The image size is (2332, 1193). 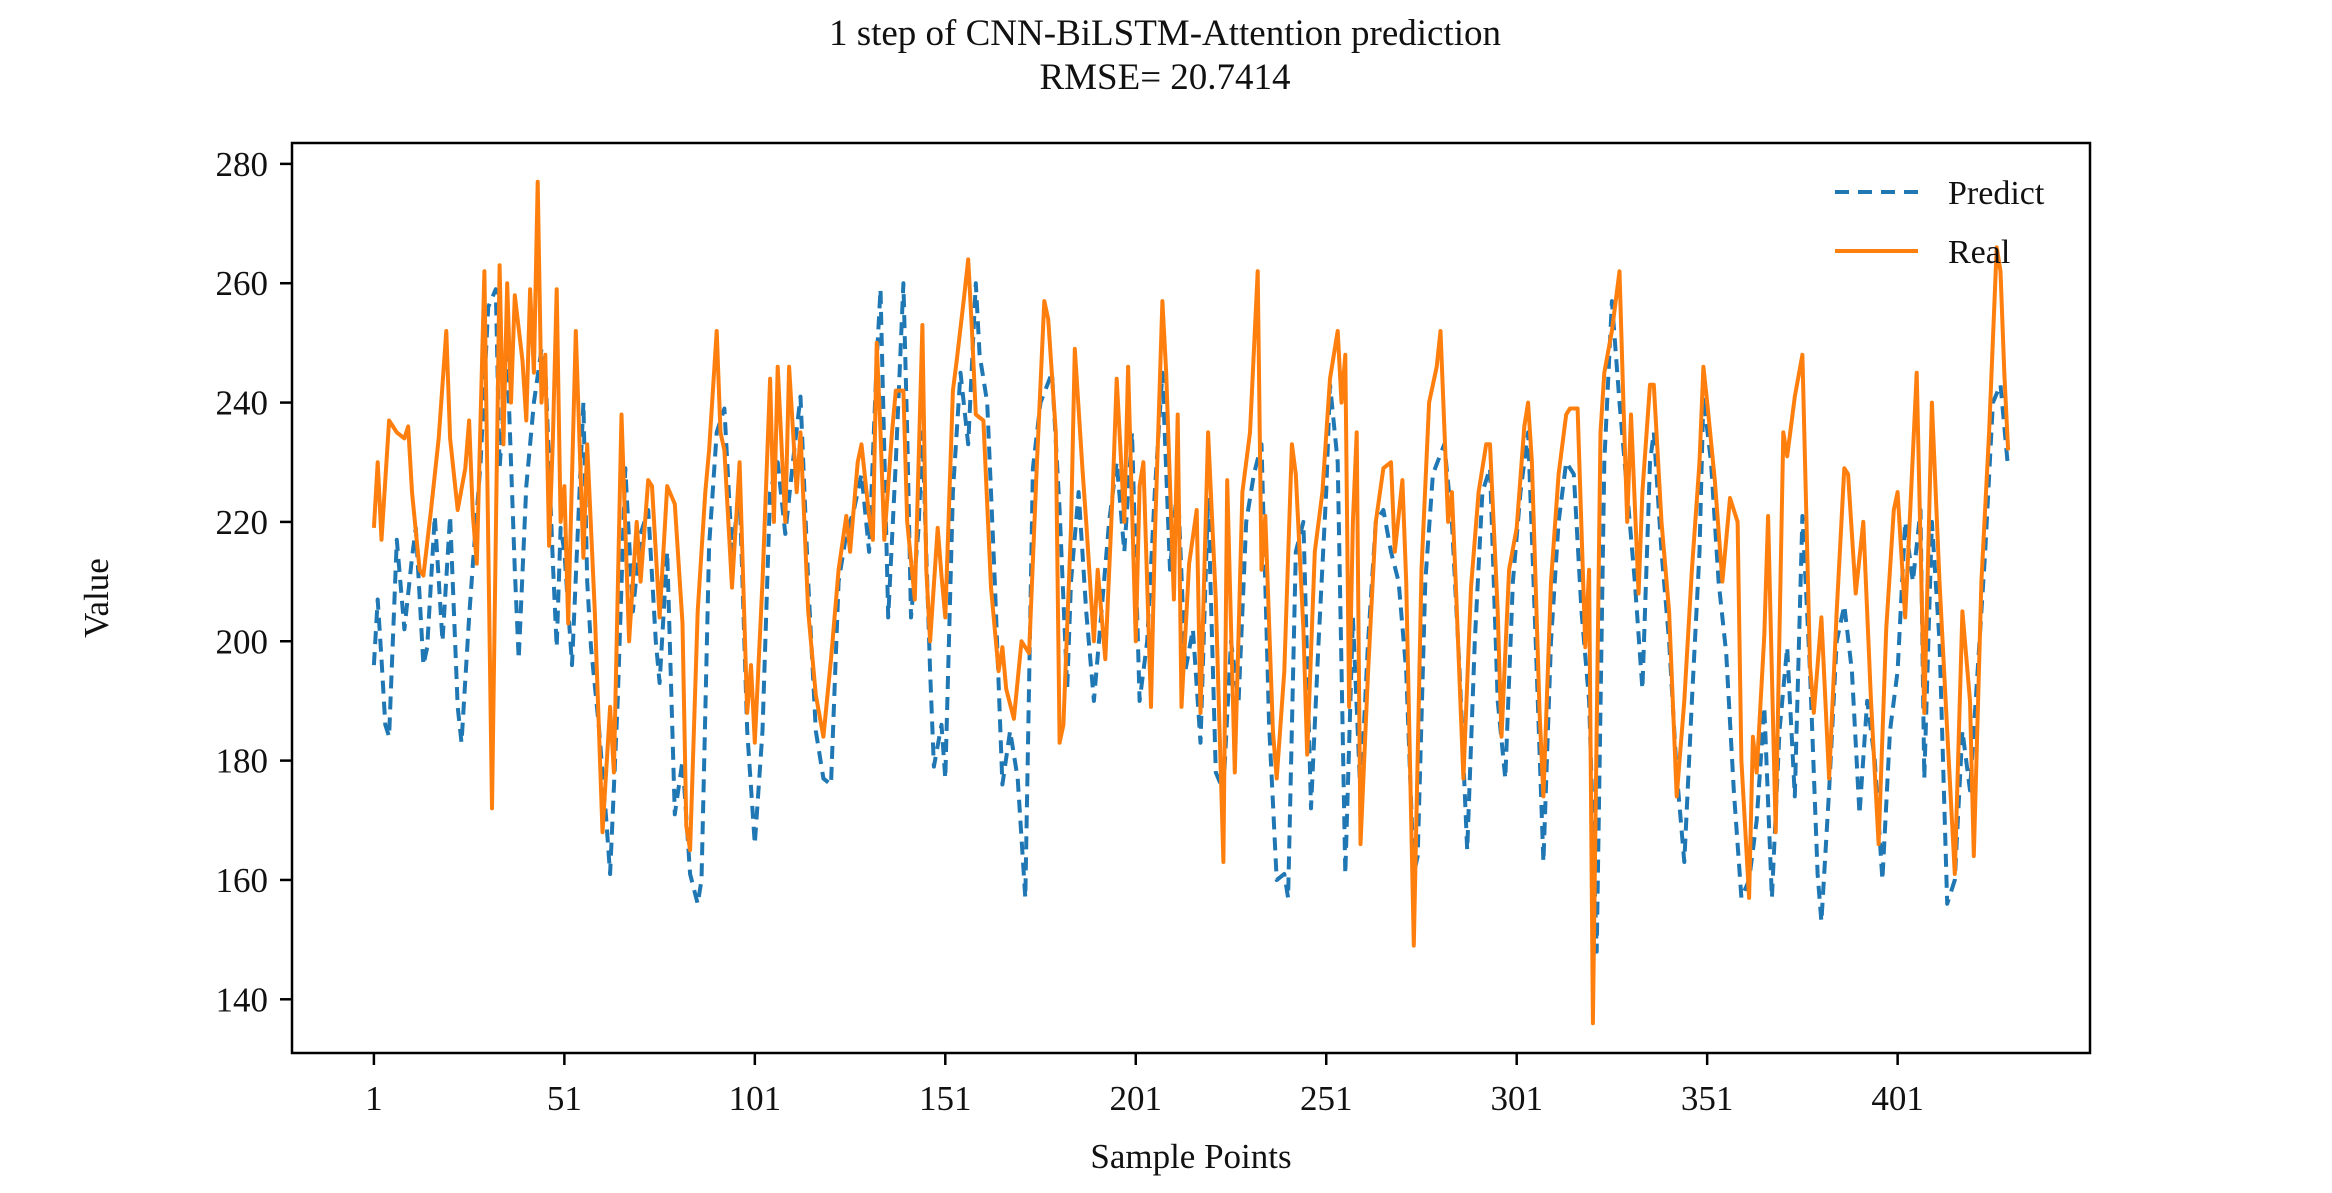 What do you see at coordinates (945, 1098) in the screenshot?
I see `x-tick-label: 151` at bounding box center [945, 1098].